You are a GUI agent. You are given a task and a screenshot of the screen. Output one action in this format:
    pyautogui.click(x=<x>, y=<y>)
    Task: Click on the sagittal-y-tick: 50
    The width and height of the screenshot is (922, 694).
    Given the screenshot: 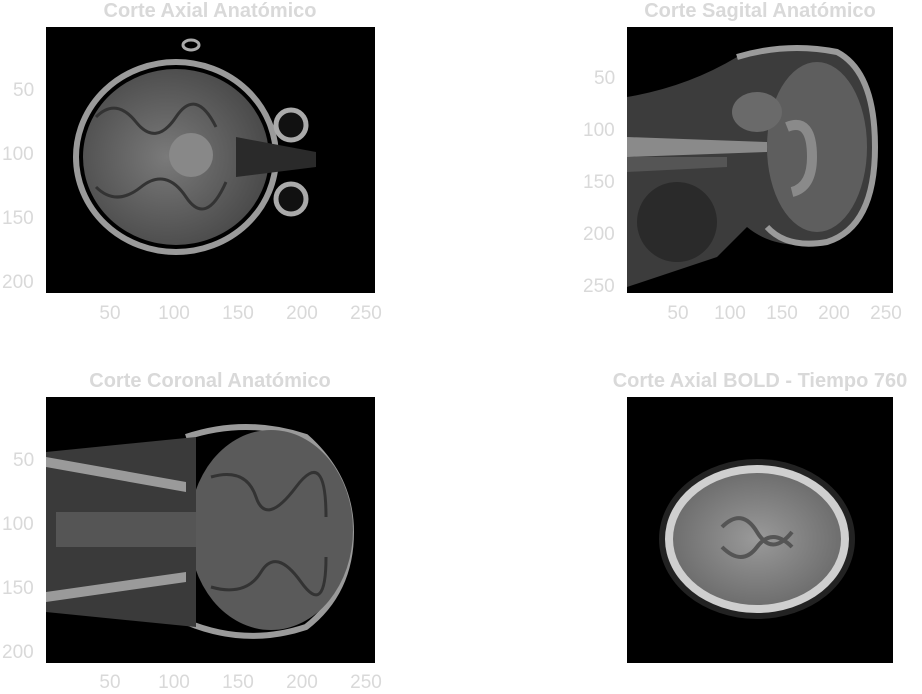 What is the action you would take?
    pyautogui.click(x=605, y=78)
    